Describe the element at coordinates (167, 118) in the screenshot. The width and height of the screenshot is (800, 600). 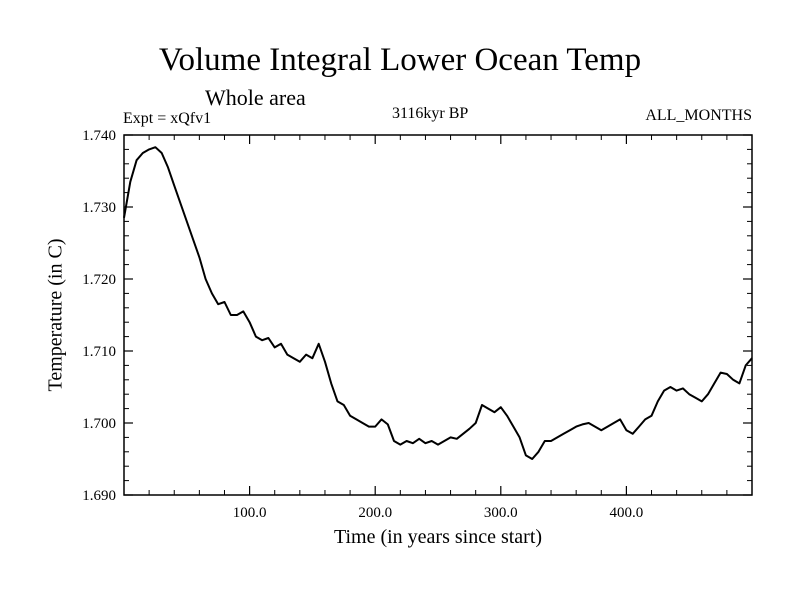
I see `experiment-label: Expt = xQfv1` at that location.